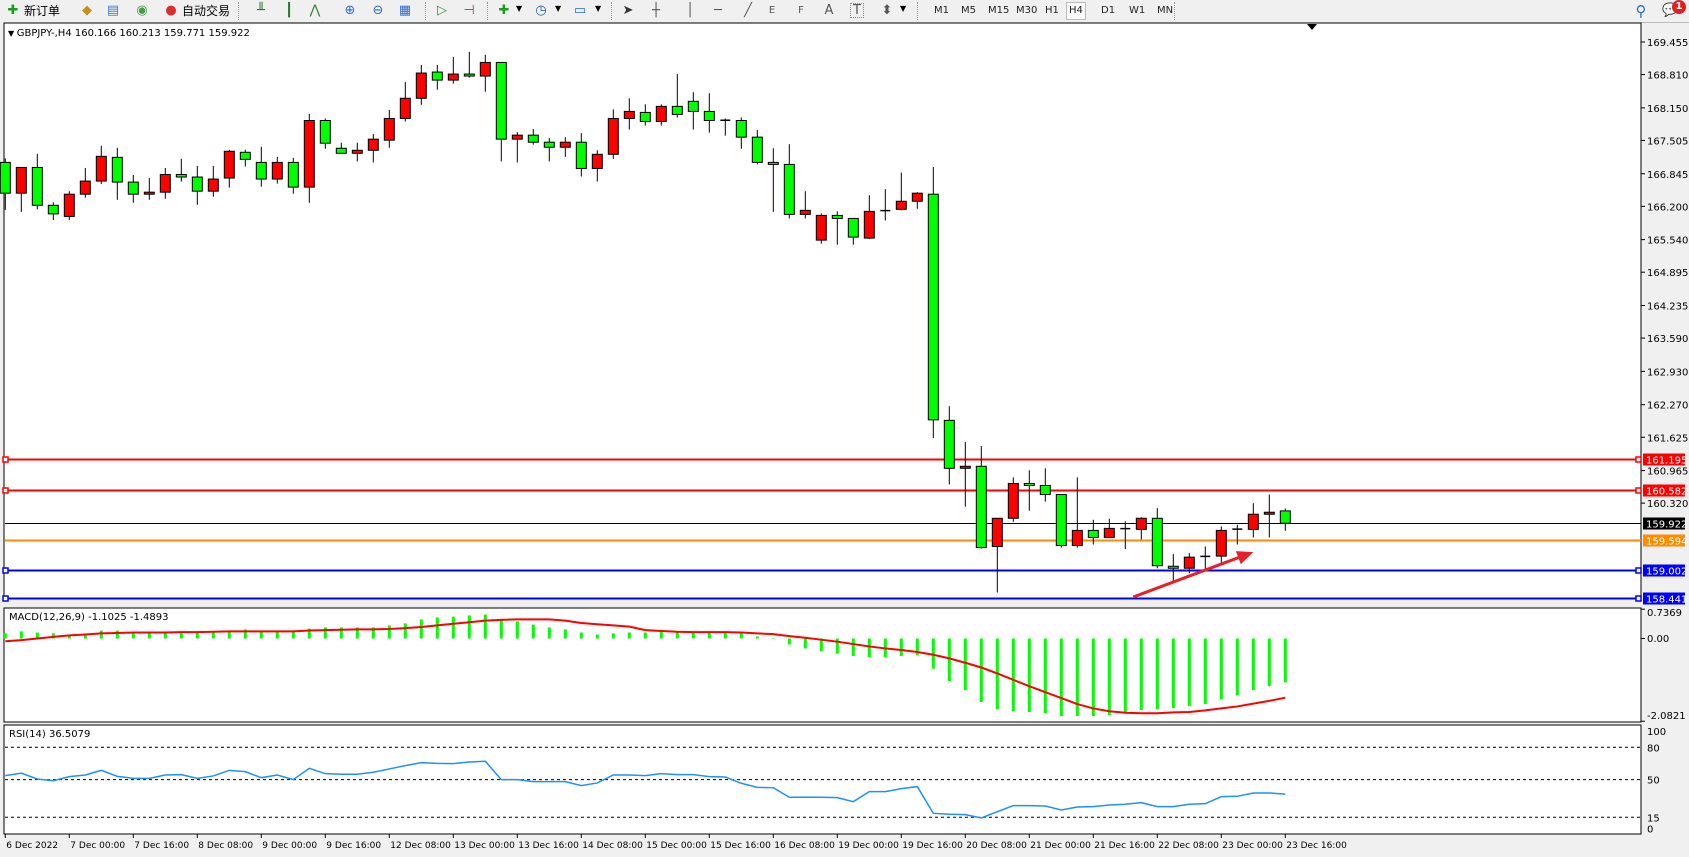 This screenshot has width=1689, height=857. I want to click on auto-trading-icon: ●, so click(171, 10).